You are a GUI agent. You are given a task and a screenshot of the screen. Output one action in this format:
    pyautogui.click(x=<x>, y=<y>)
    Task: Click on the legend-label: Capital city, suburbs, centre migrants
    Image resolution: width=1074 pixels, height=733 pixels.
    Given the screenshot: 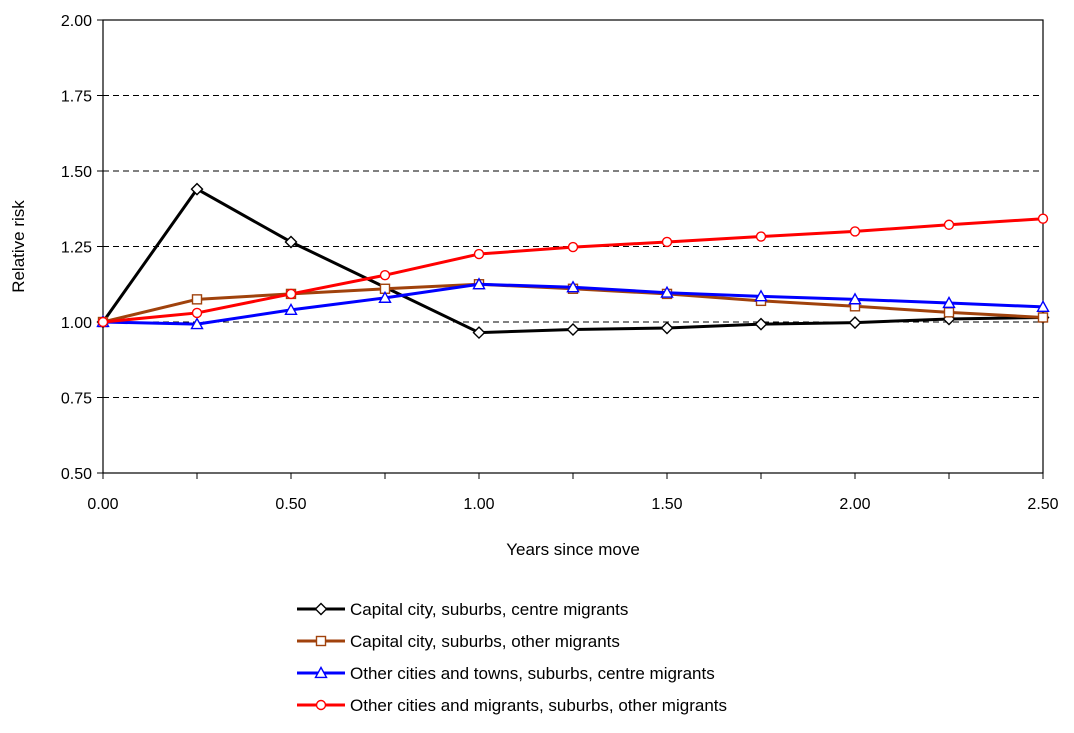 What is the action you would take?
    pyautogui.click(x=489, y=609)
    